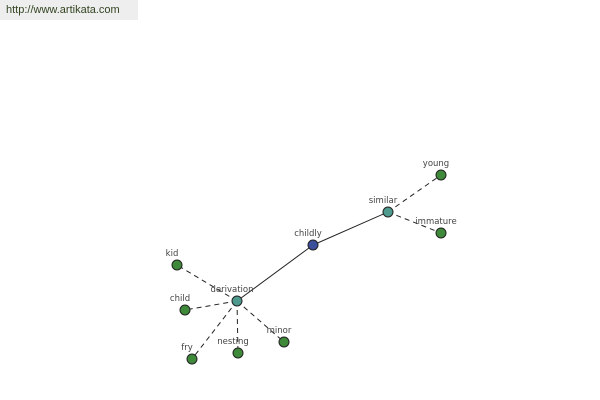 Image resolution: width=600 pixels, height=400 pixels. What do you see at coordinates (436, 164) in the screenshot?
I see `node-label: young` at bounding box center [436, 164].